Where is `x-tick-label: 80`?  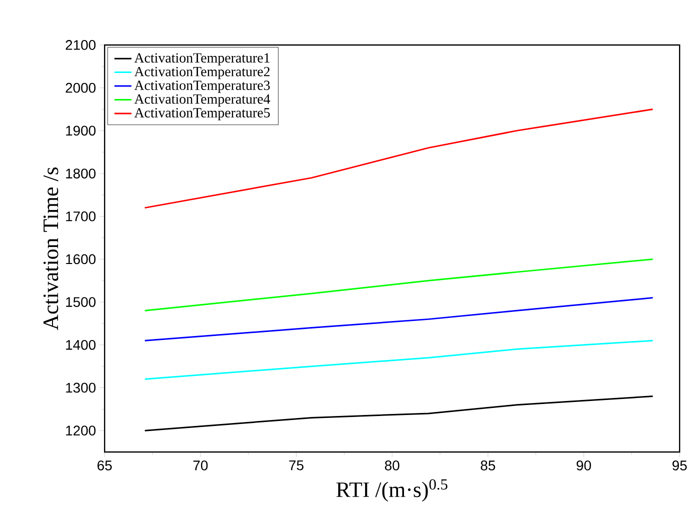
x-tick-label: 80 is located at coordinates (392, 465).